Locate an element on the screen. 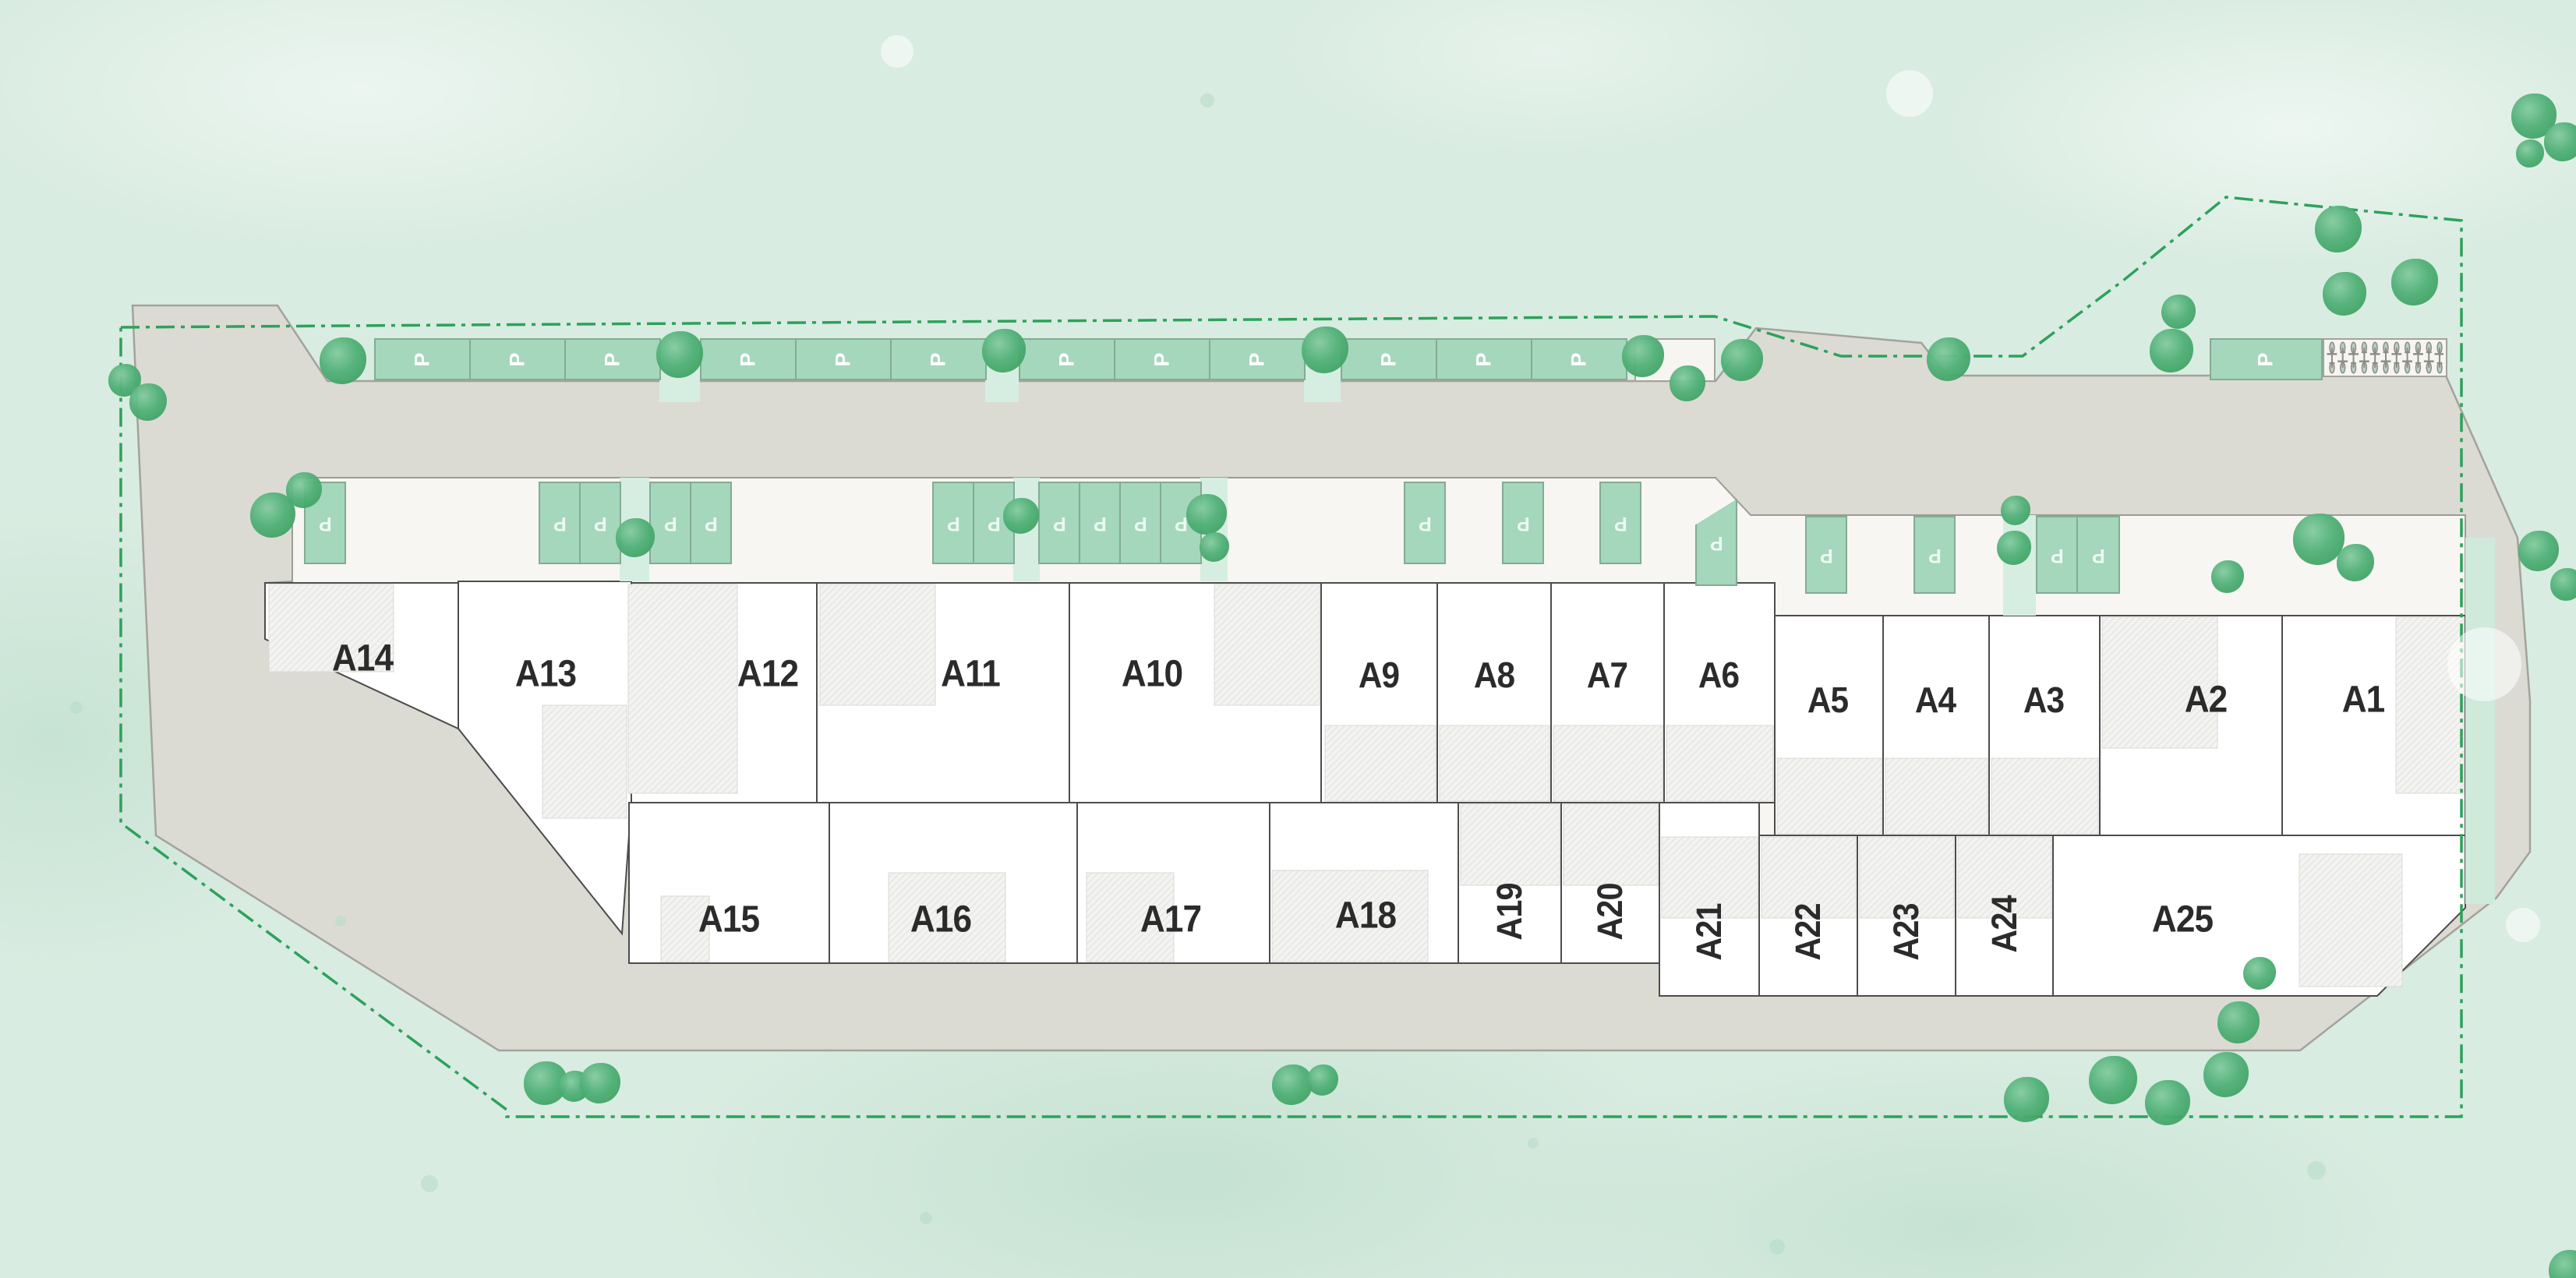  lot-label-a13: A13 is located at coordinates (545, 674).